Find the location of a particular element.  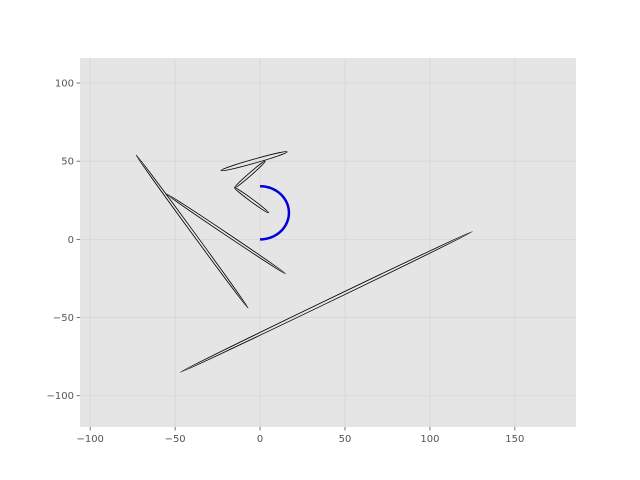

y-tick-label: −100 is located at coordinates (60, 396).